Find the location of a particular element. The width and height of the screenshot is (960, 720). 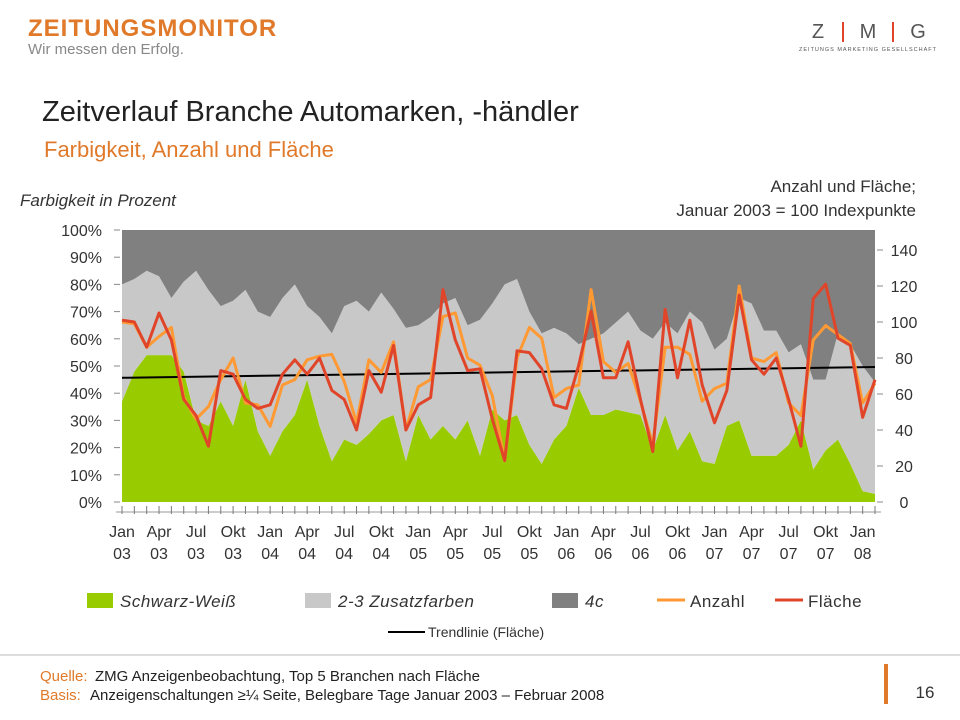

brand: ZEITUNGSMONITOR is located at coordinates (152, 28).